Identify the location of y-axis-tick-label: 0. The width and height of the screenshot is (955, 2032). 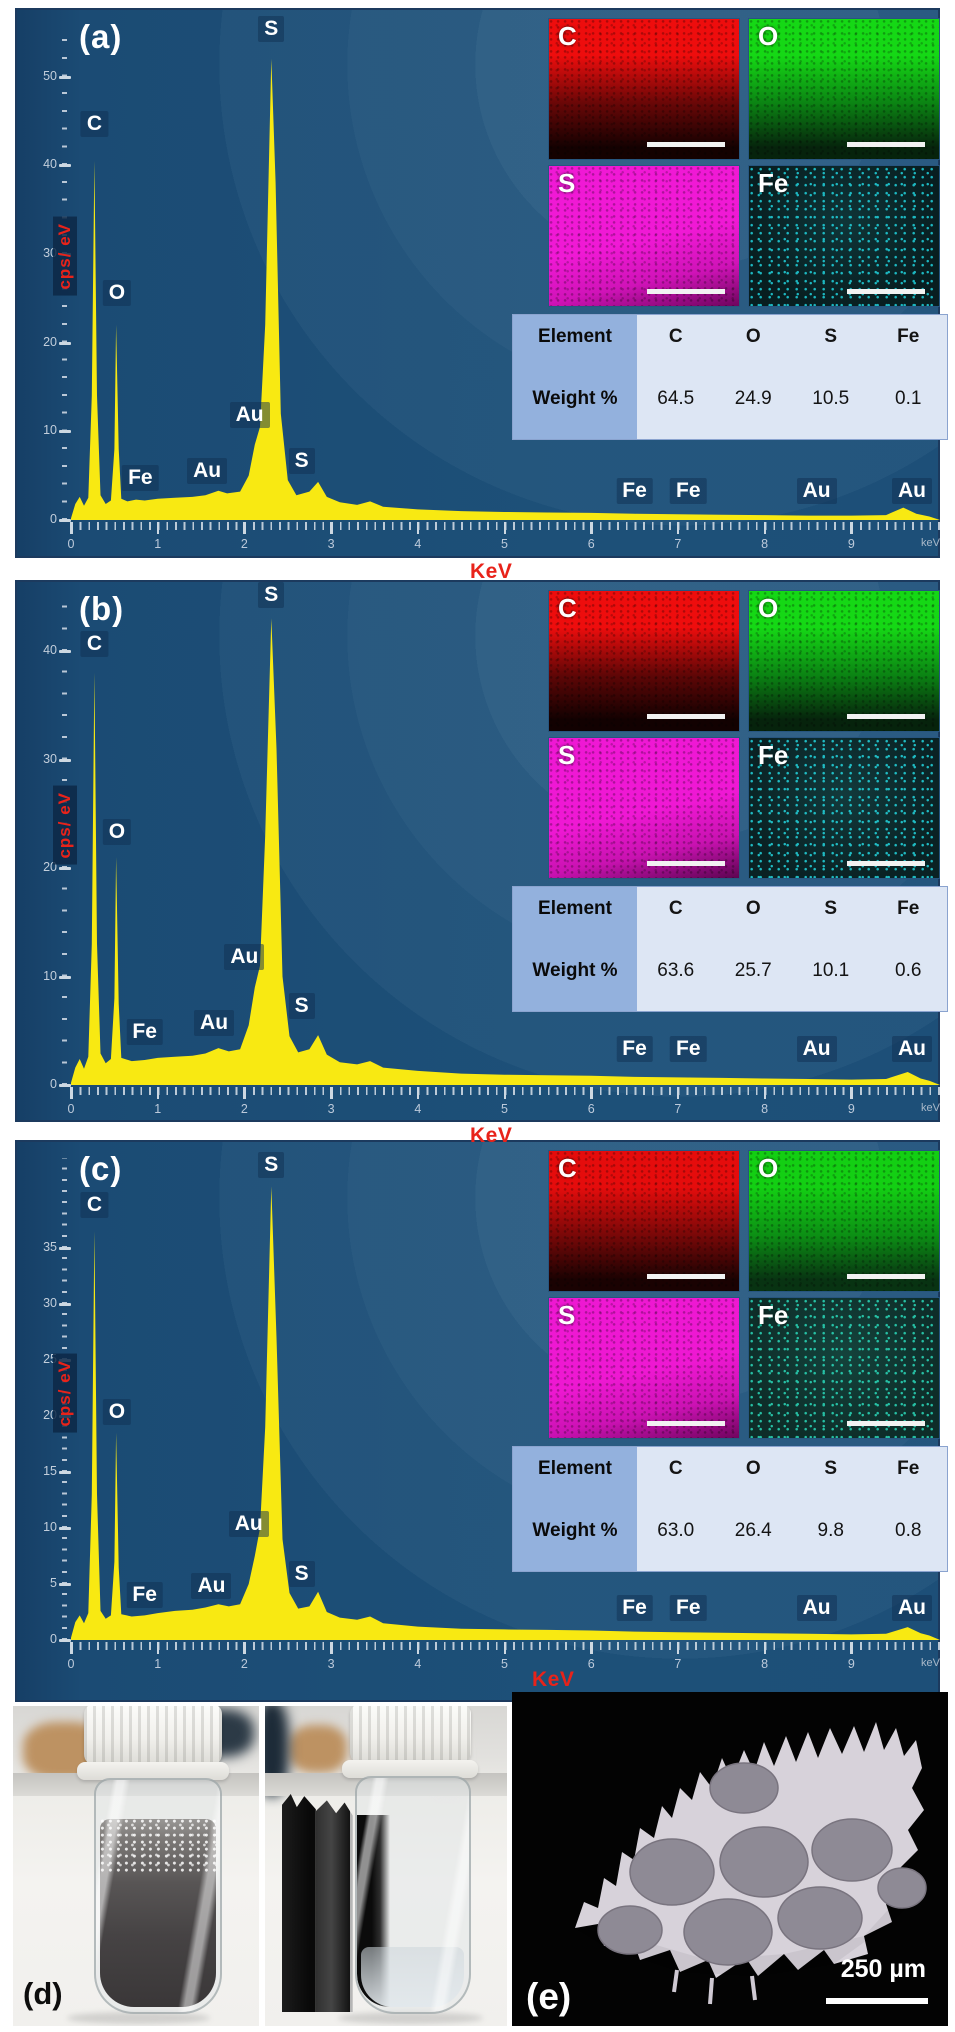
(53, 519).